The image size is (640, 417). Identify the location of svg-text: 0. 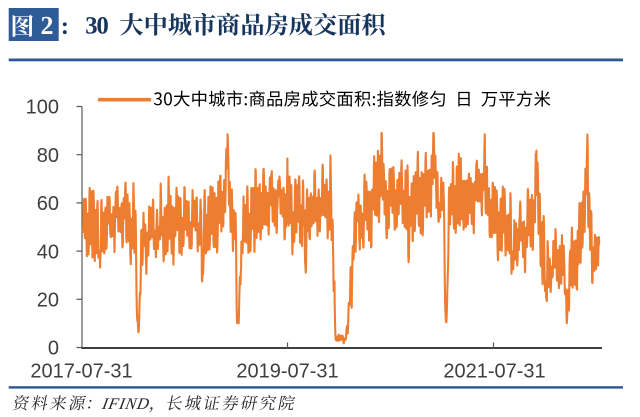
(53, 349).